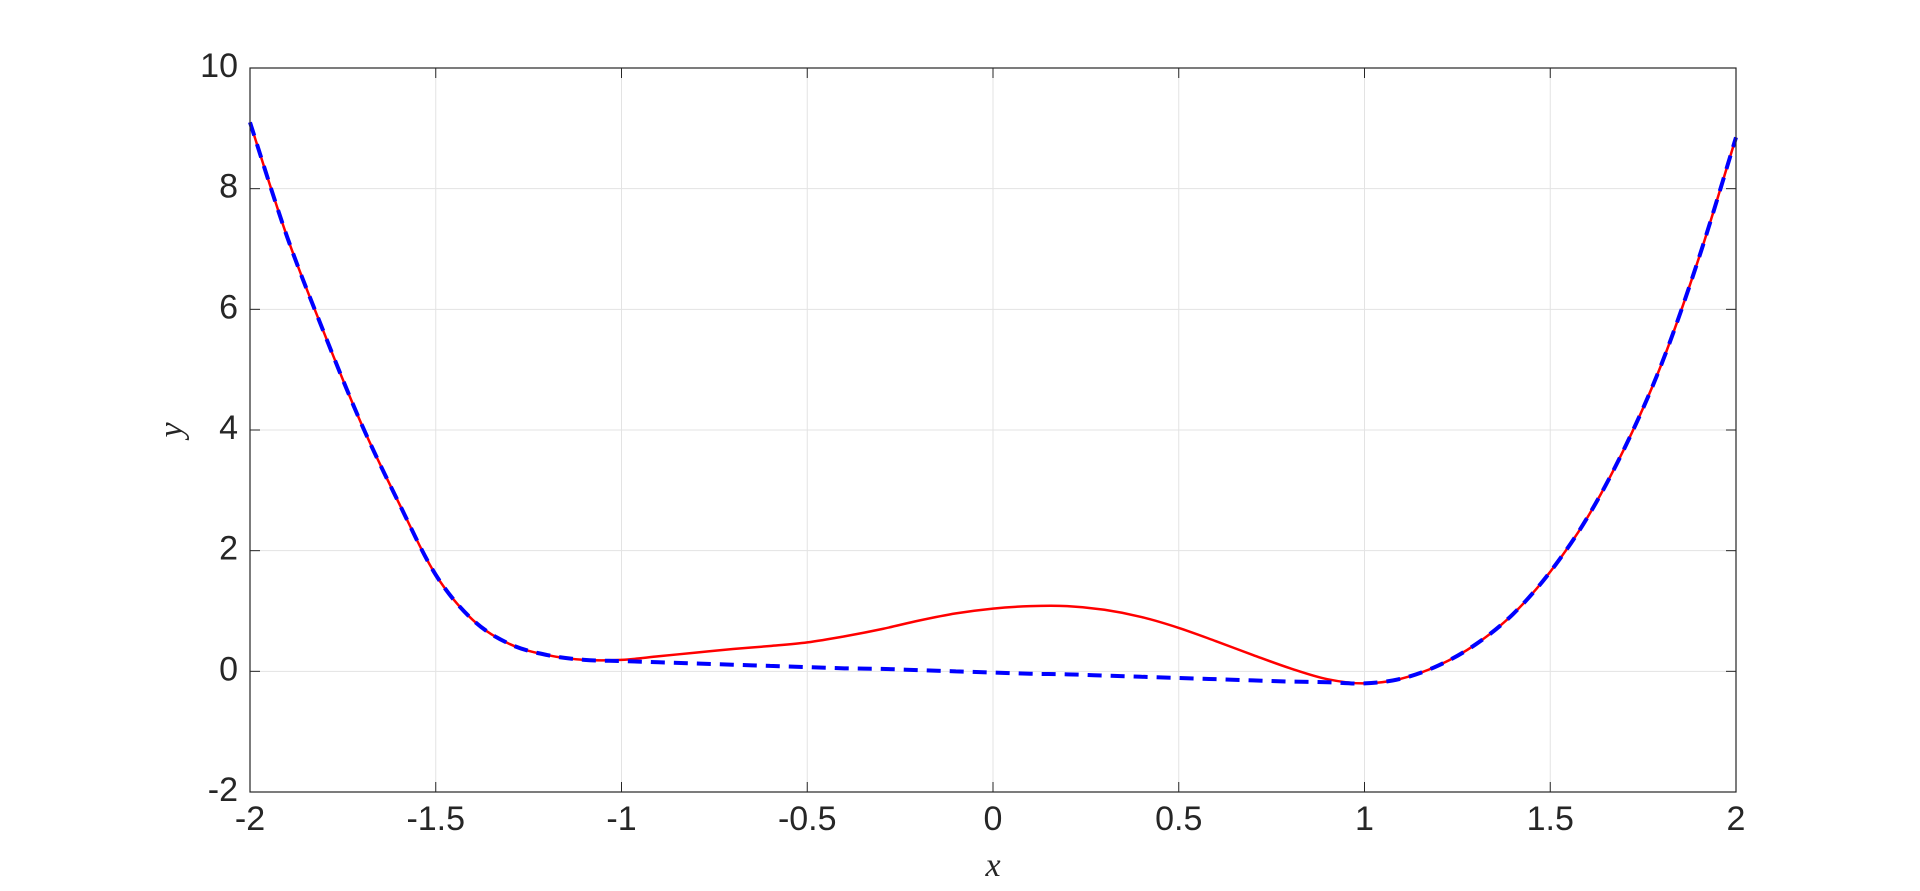 The image size is (1920, 891). What do you see at coordinates (228, 428) in the screenshot?
I see `y-tick-label: 4` at bounding box center [228, 428].